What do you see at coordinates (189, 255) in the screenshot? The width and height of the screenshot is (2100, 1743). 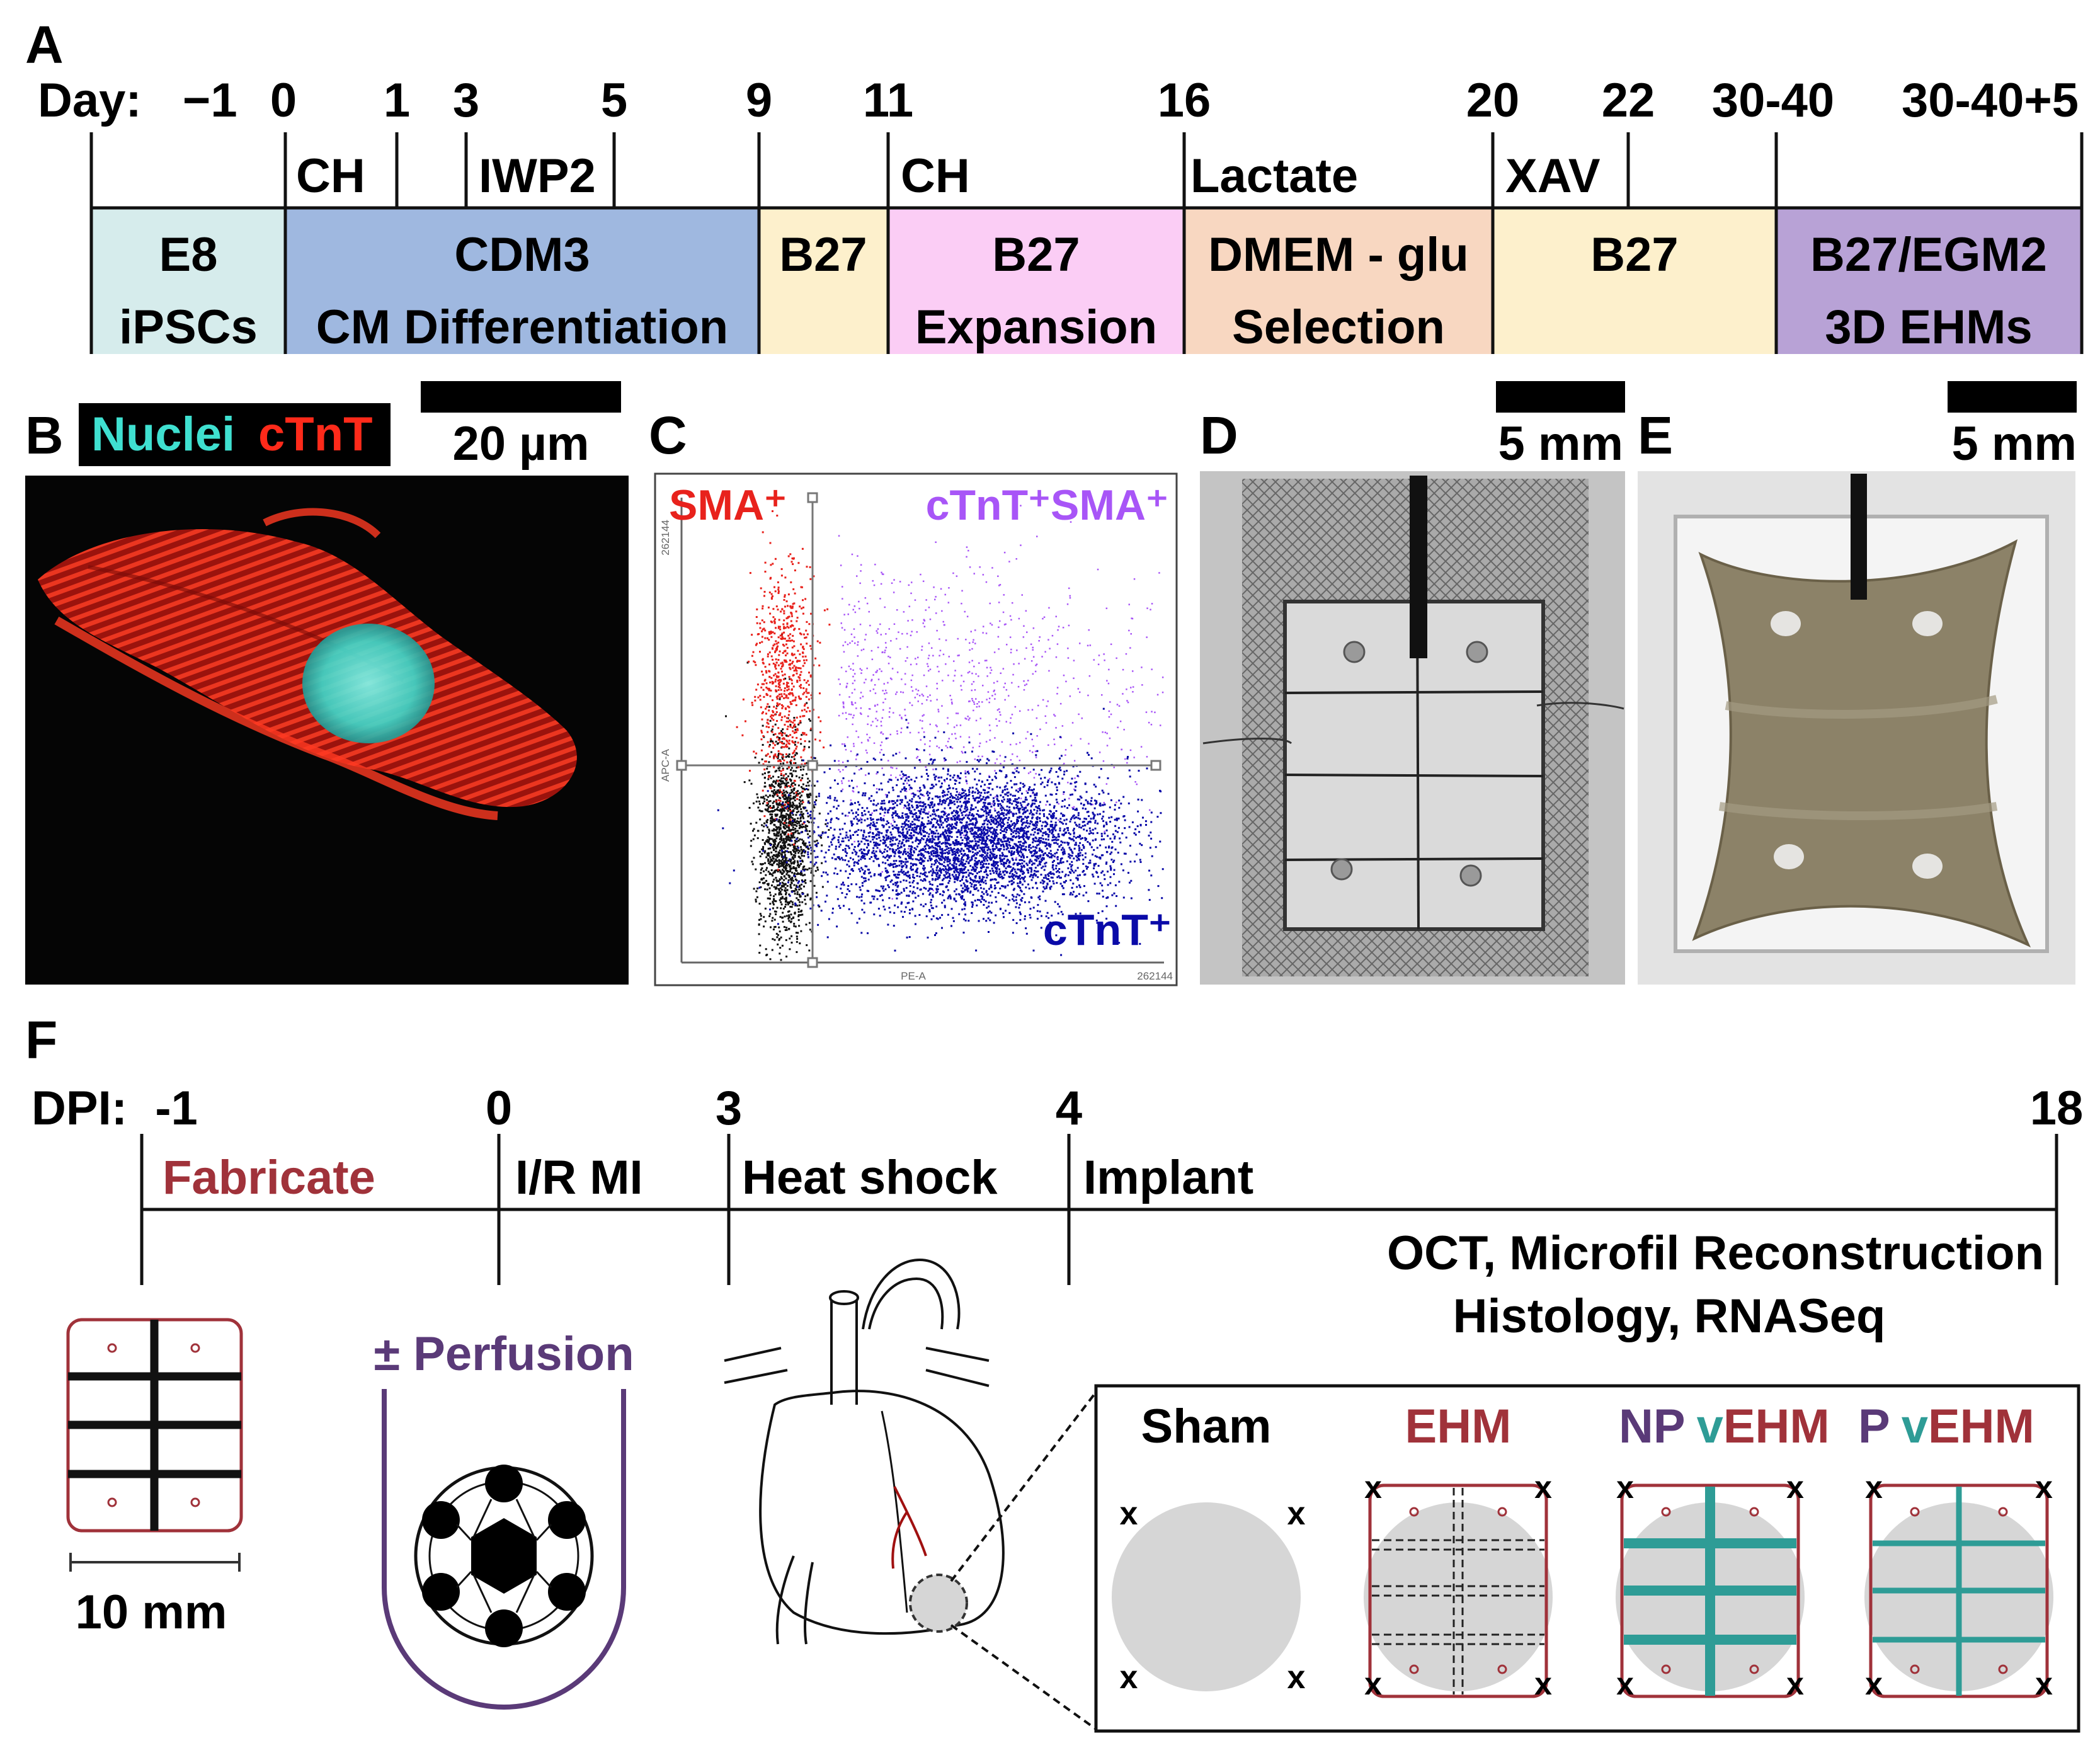 I see `stage-medium: E8` at bounding box center [189, 255].